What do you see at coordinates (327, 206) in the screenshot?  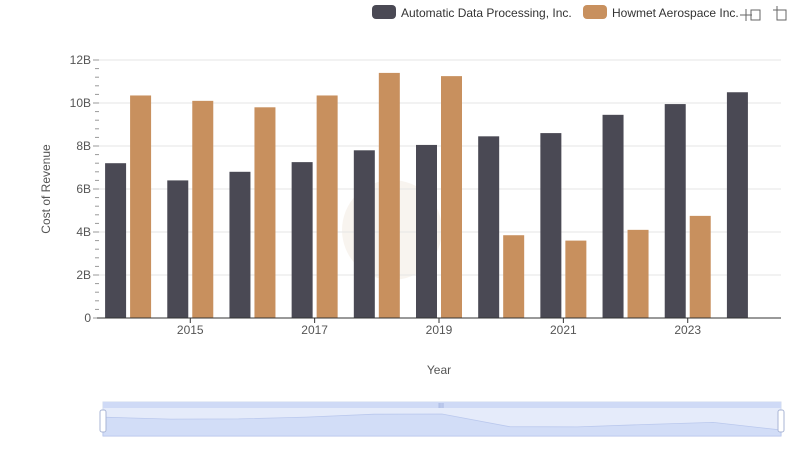 I see `bar-howmet-2017` at bounding box center [327, 206].